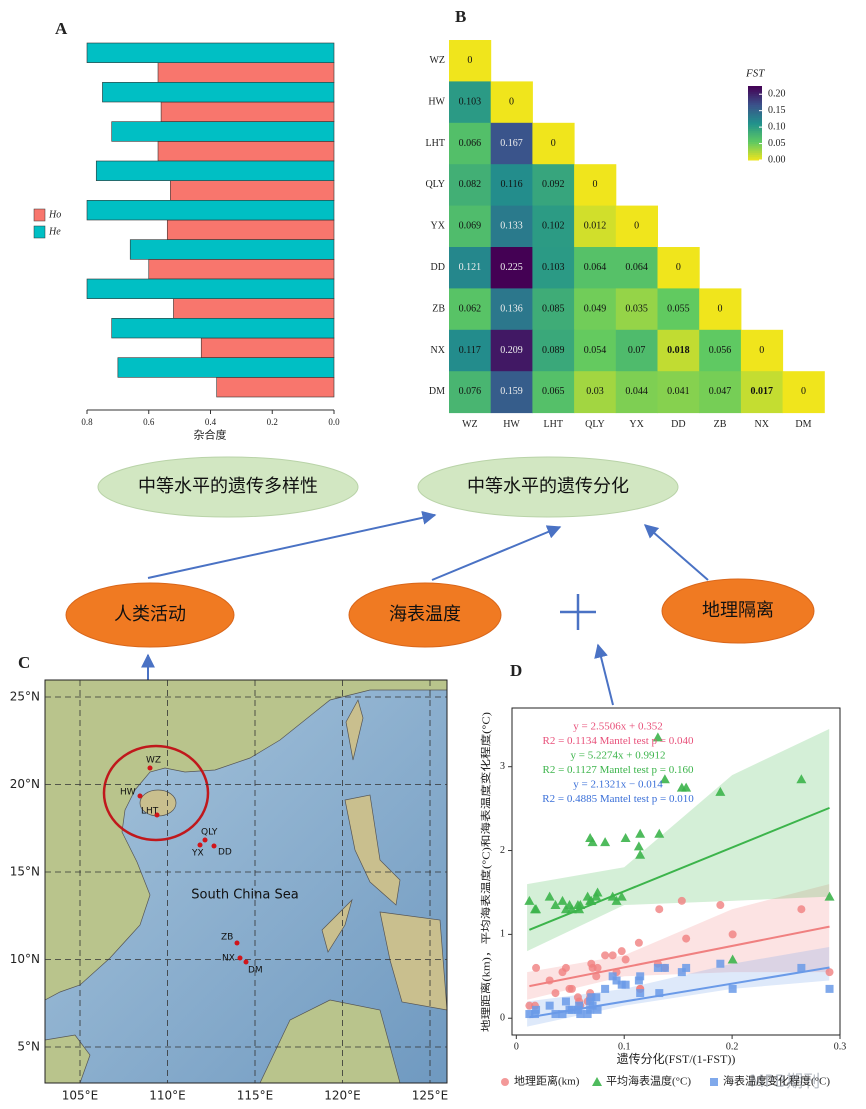 The height and width of the screenshot is (1109, 866). I want to click on cell-label: 0.035, so click(636, 308).